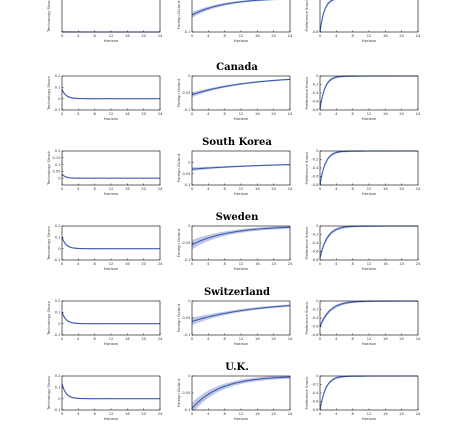  I want to click on y-tick-label: 0.15, so click(56, 158).